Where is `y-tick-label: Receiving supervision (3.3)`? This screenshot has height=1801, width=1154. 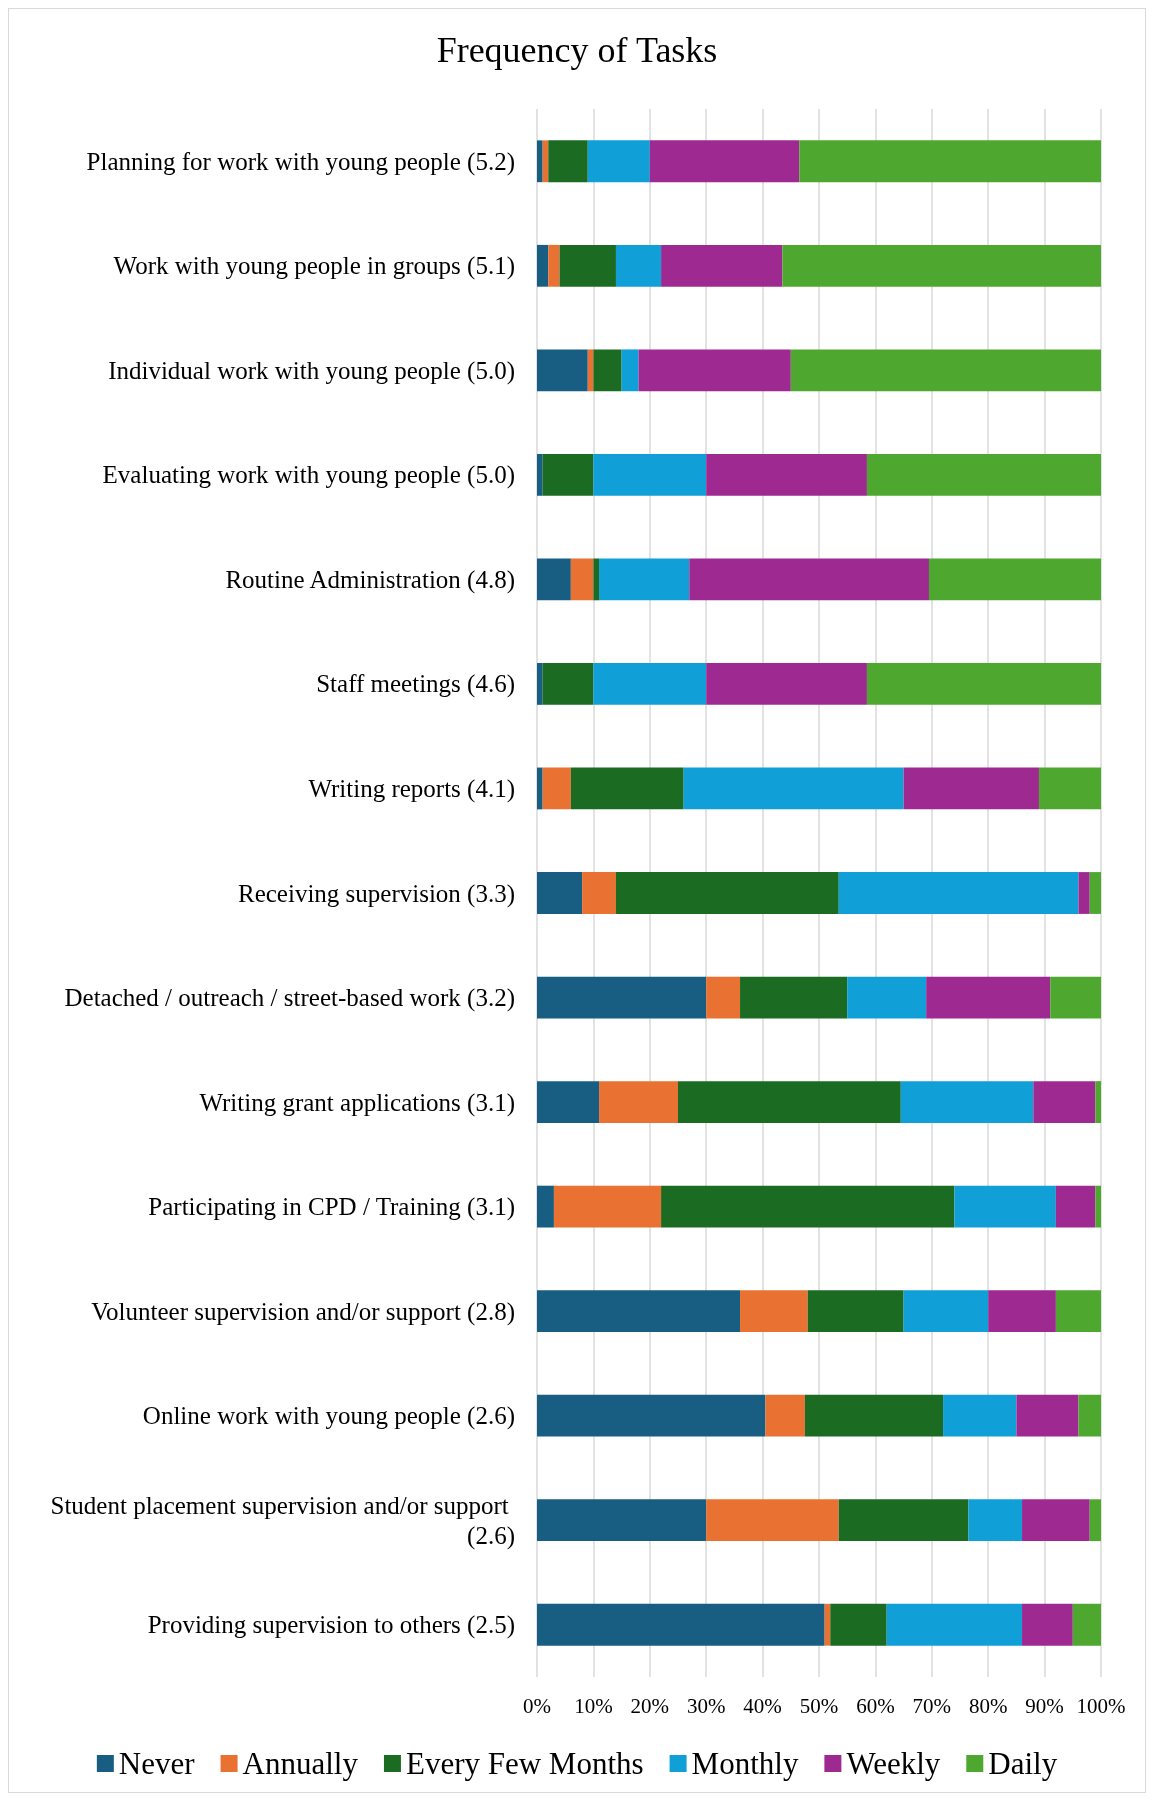
y-tick-label: Receiving supervision (3.3) is located at coordinates (376, 893).